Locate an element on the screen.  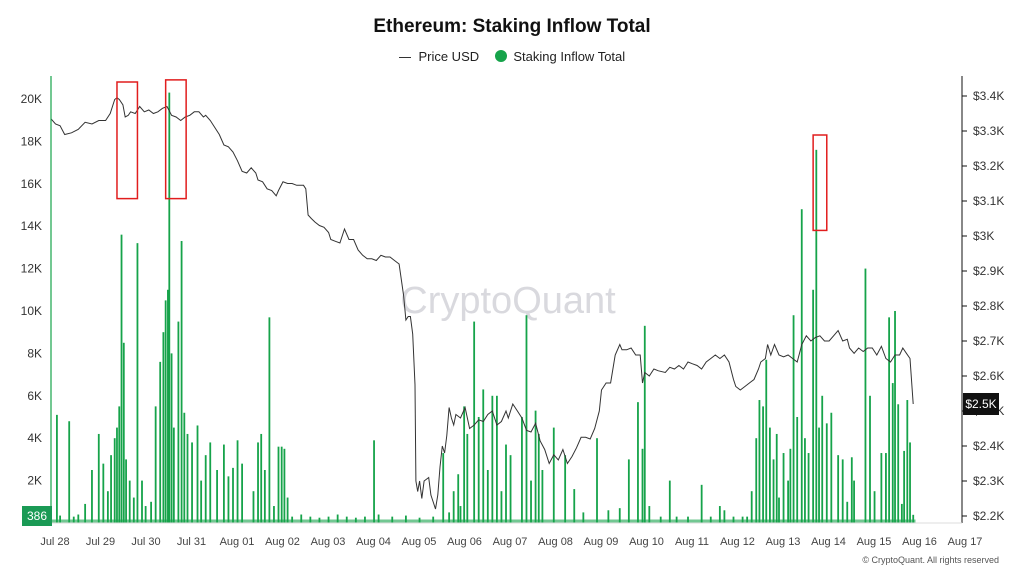
x-tick-label: Jul 28 is located at coordinates (54, 542).